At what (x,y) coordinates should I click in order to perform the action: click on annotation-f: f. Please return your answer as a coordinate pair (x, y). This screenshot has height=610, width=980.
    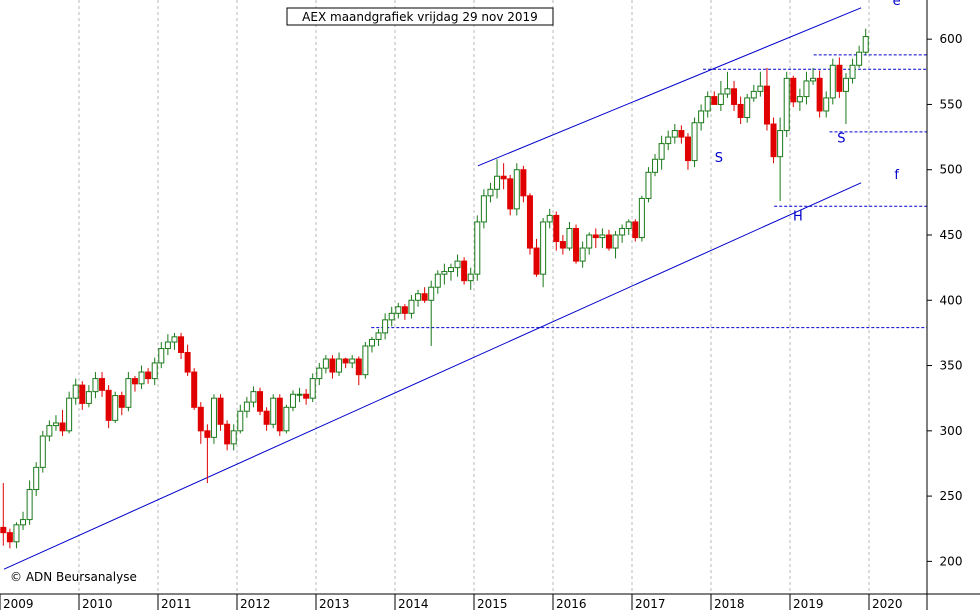
    Looking at the image, I should click on (896, 175).